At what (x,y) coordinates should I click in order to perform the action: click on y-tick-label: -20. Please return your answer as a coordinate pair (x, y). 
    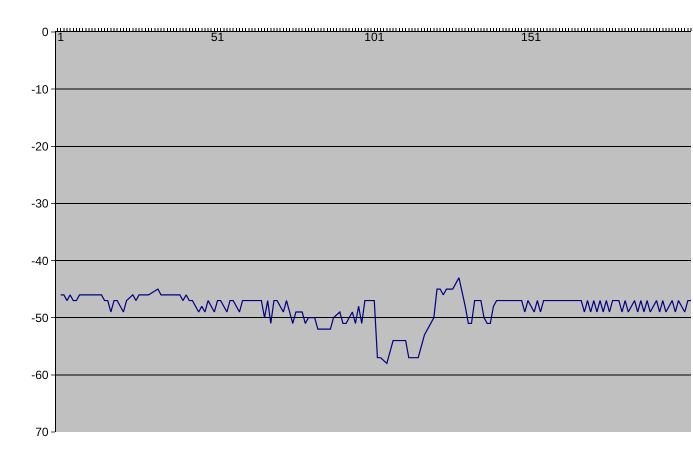
    Looking at the image, I should click on (40, 146).